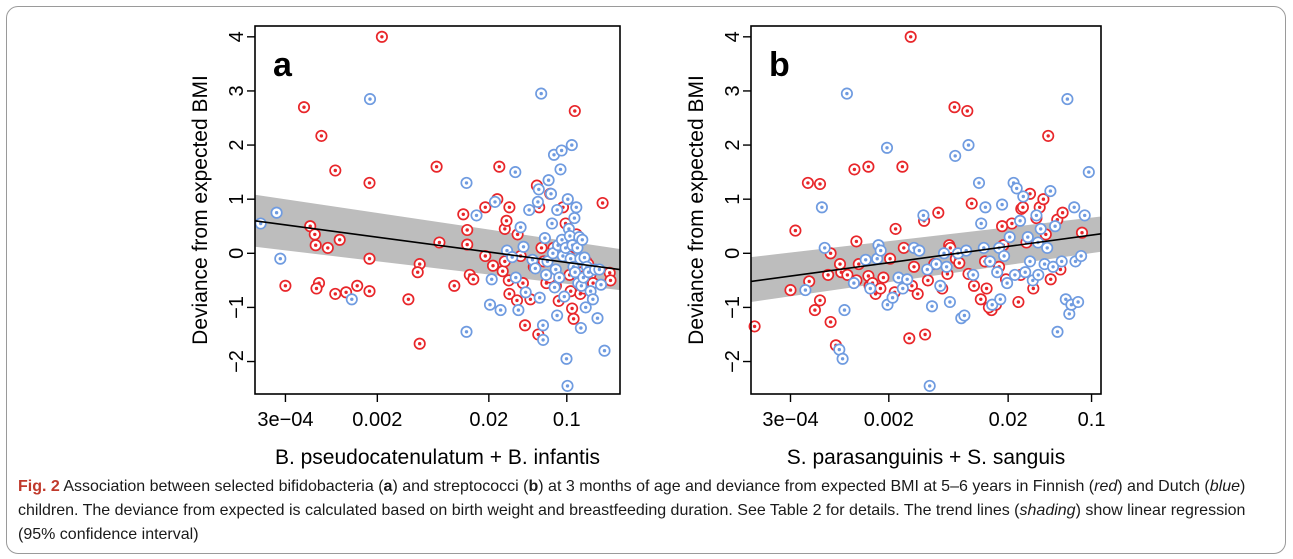  What do you see at coordinates (790, 420) in the screenshot?
I see `panel-b-x-tick-label: 3e−04` at bounding box center [790, 420].